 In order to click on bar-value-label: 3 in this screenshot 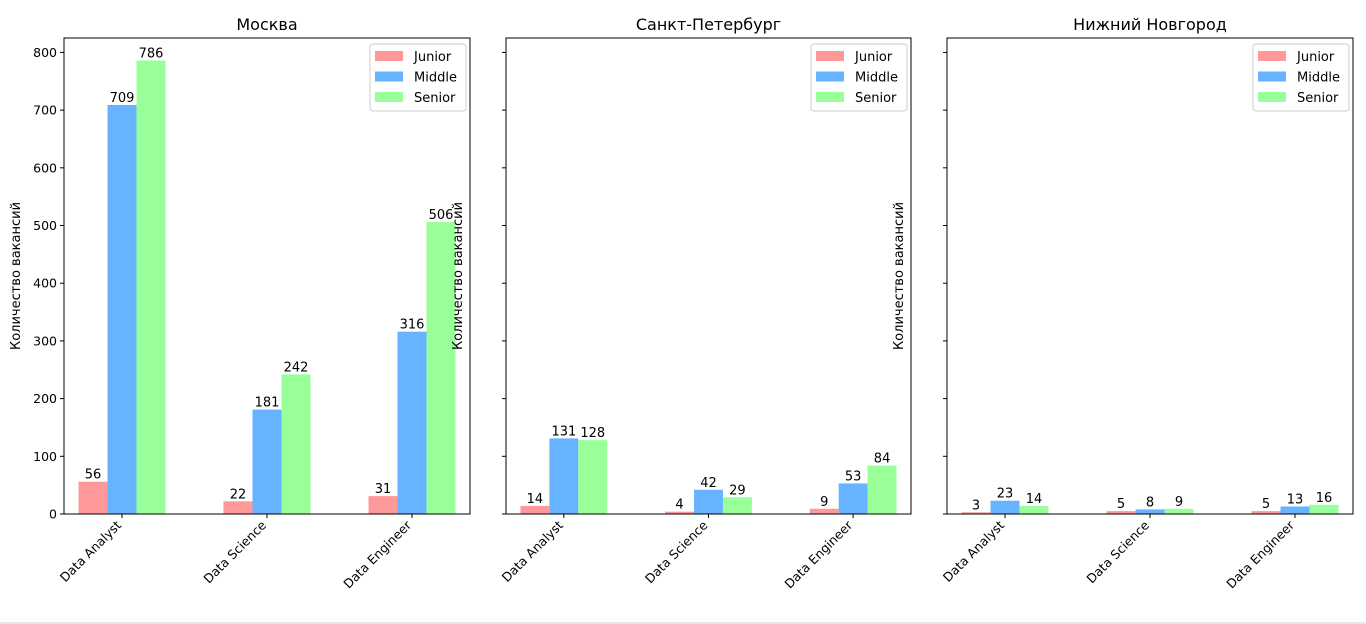, I will do `click(976, 505)`.